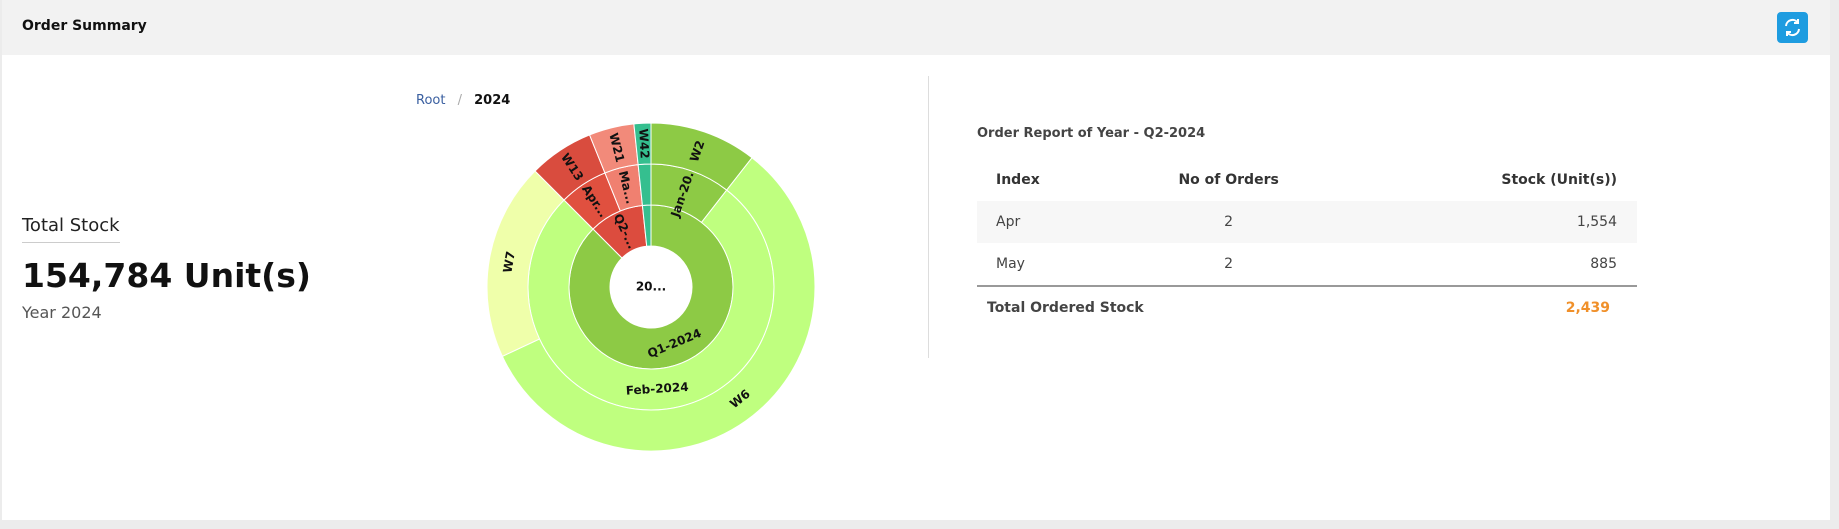 The width and height of the screenshot is (1839, 529). I want to click on period: Year 2024, so click(62, 312).